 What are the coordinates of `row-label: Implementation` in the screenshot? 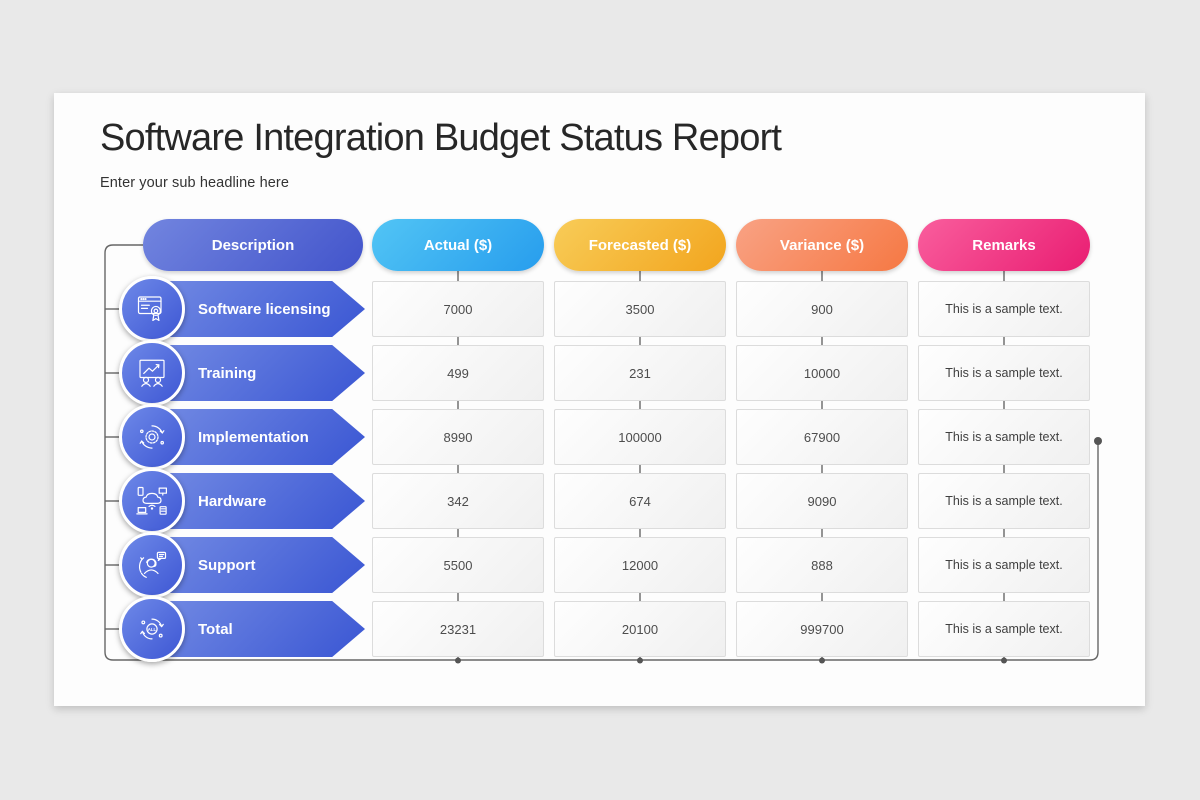 It's located at (253, 437).